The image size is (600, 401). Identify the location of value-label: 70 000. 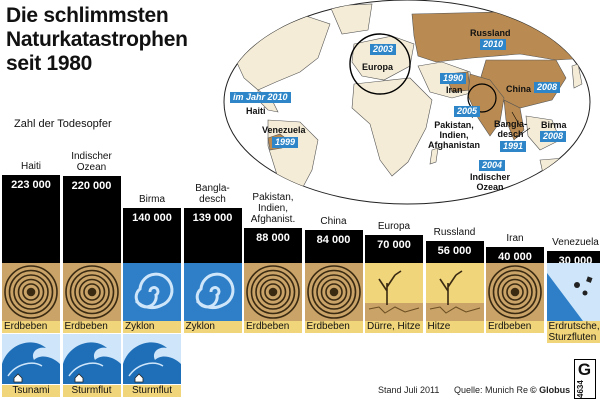
(394, 245).